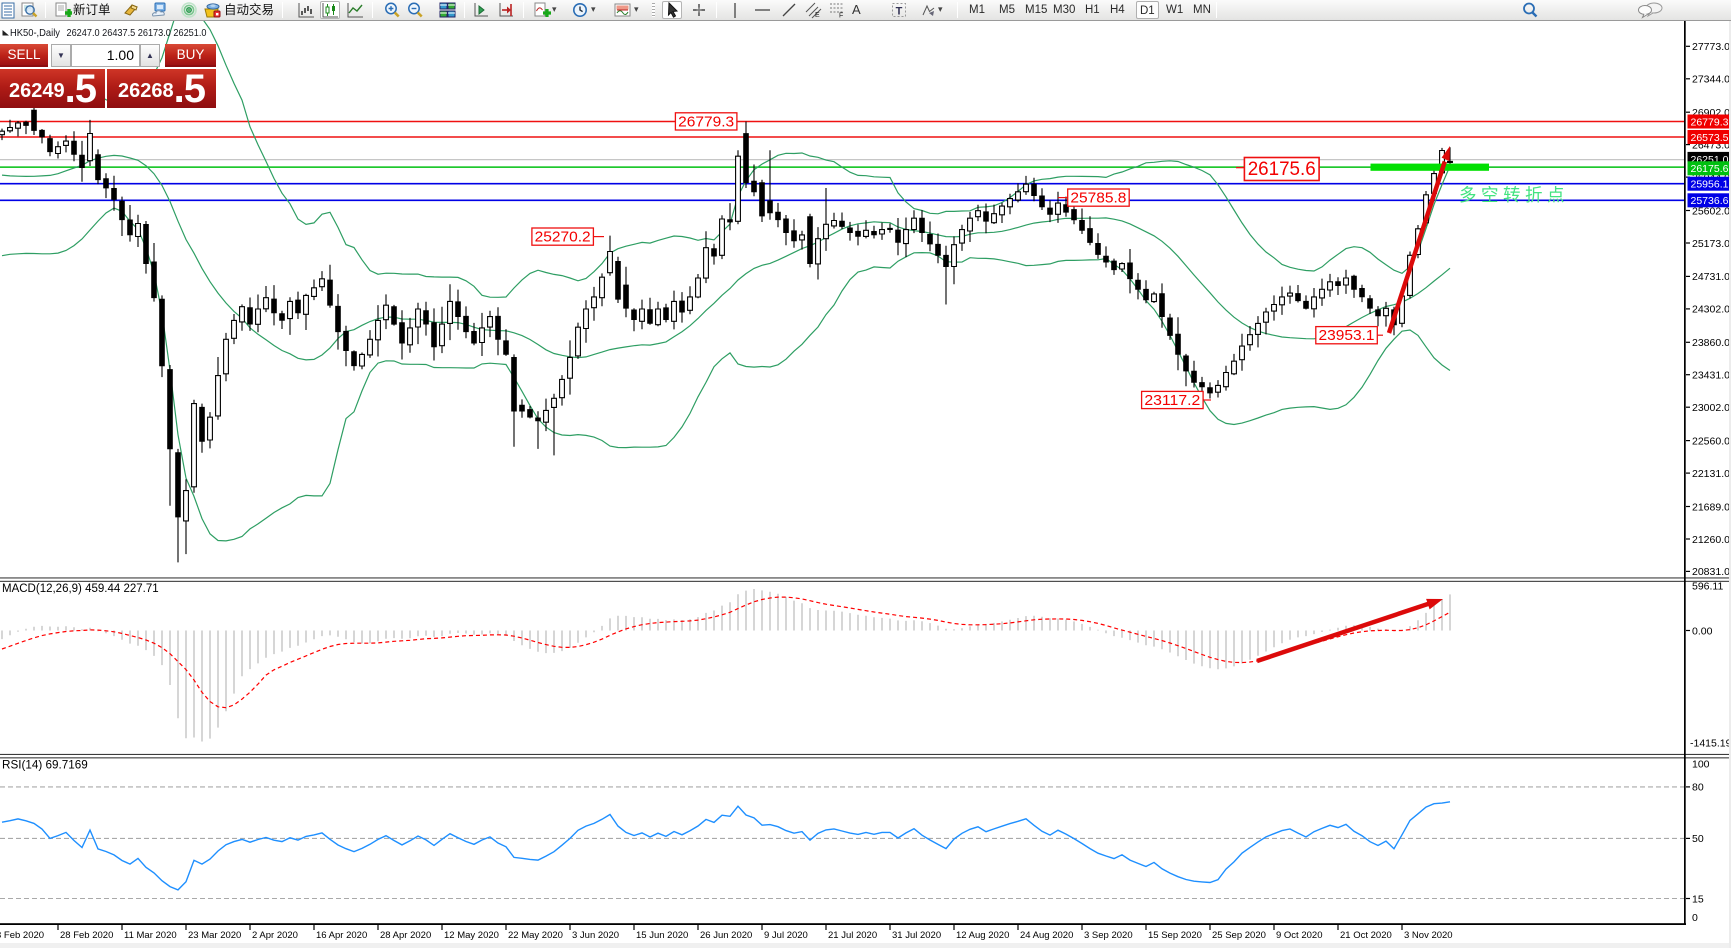 This screenshot has height=948, width=1731. I want to click on svg-text: 22 May 2020, so click(535, 935).